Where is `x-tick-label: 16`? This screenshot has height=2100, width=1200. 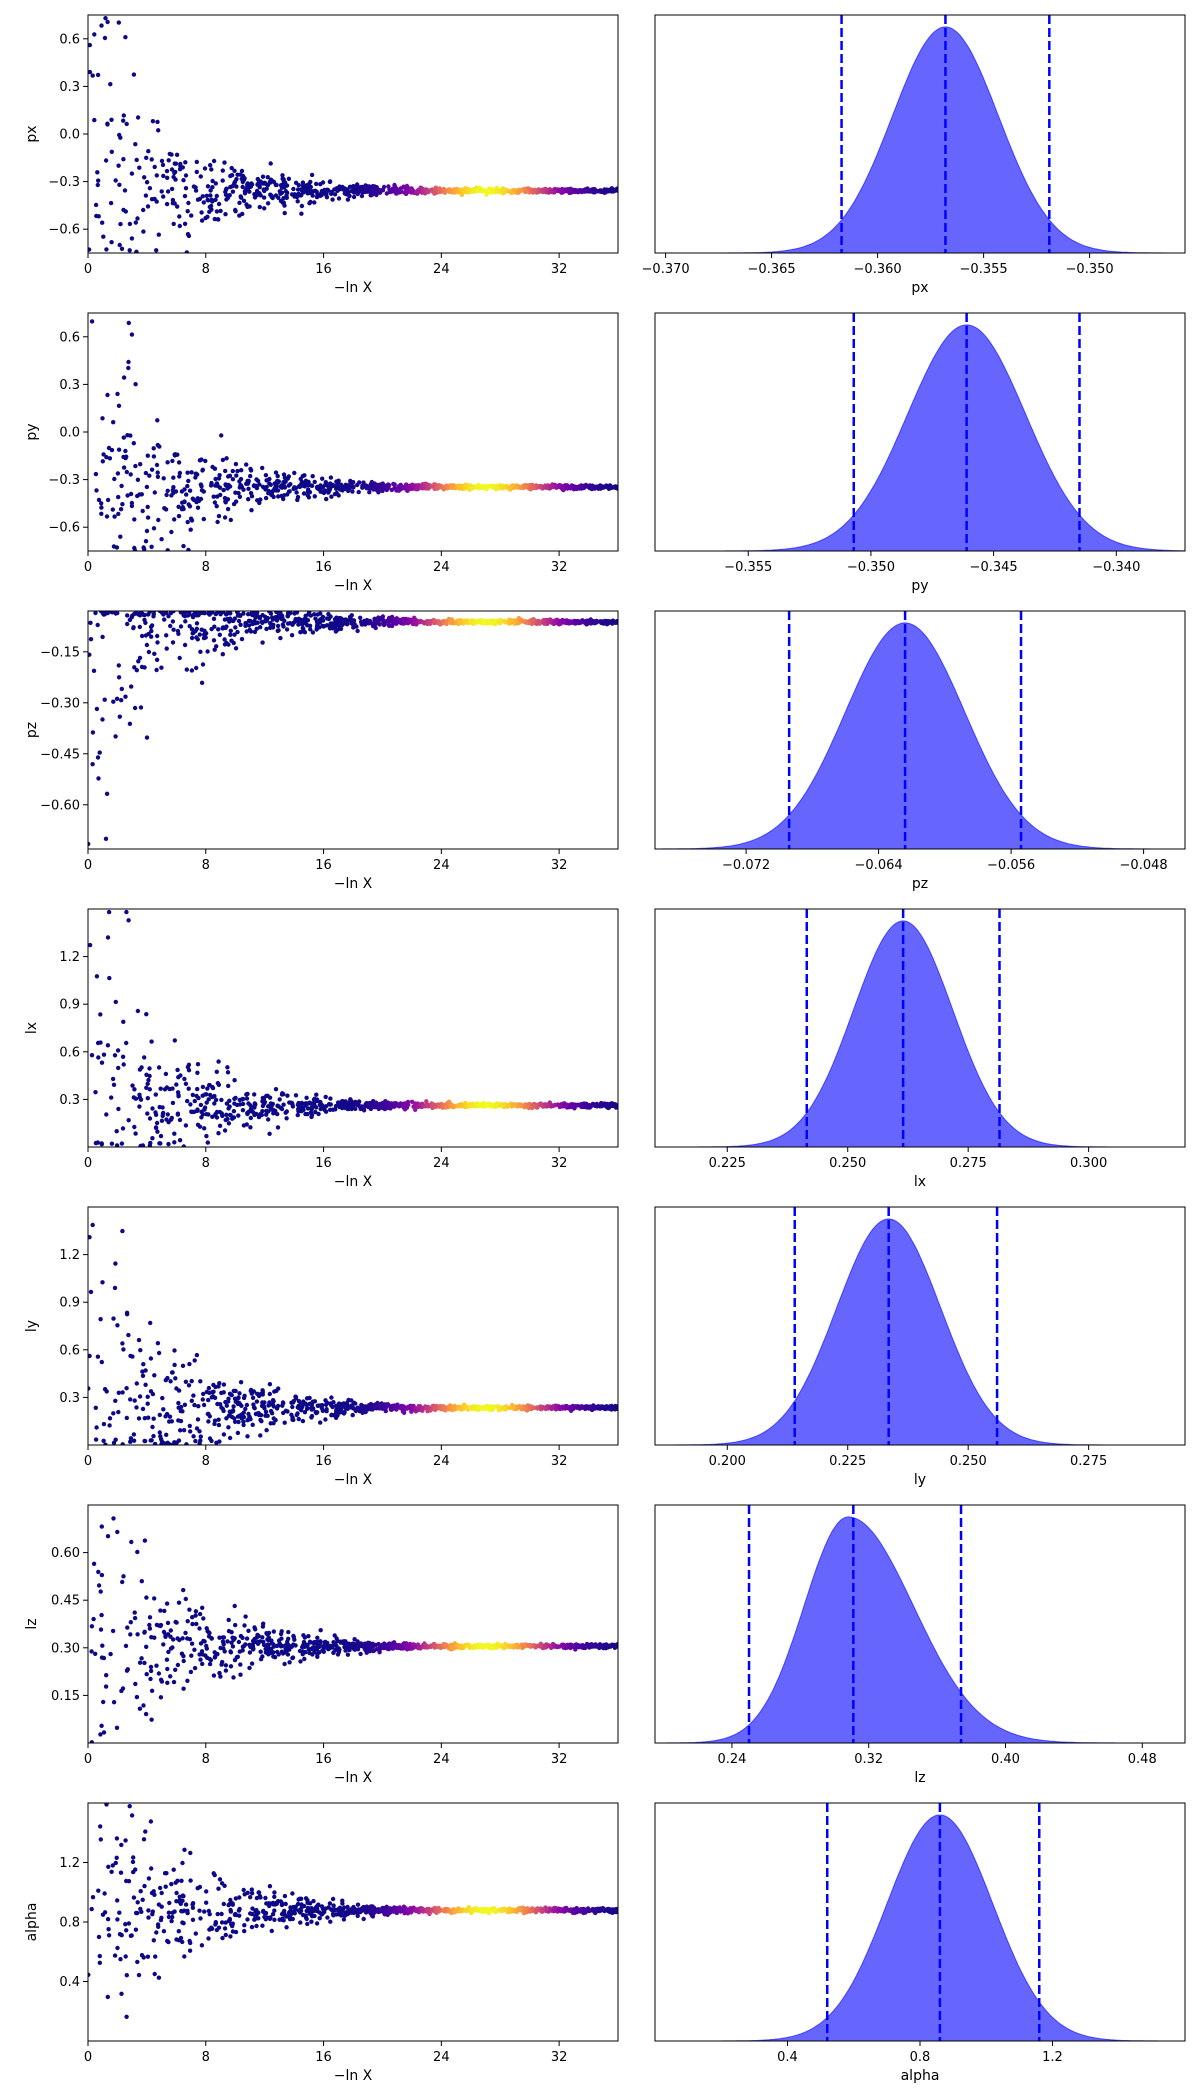 x-tick-label: 16 is located at coordinates (323, 269).